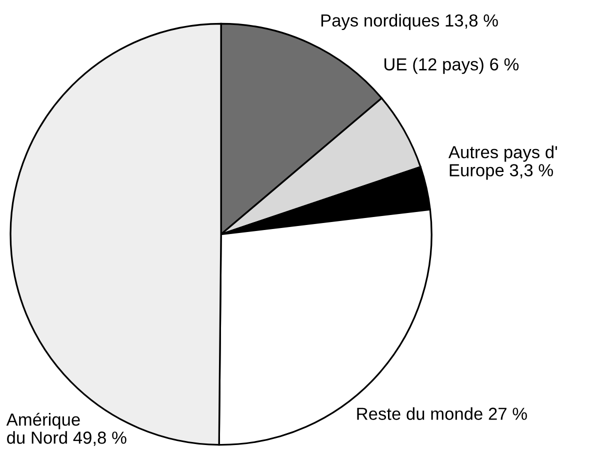 The width and height of the screenshot is (600, 458). I want to click on slice-label: Pays nordiques 13,8 %, so click(409, 22).